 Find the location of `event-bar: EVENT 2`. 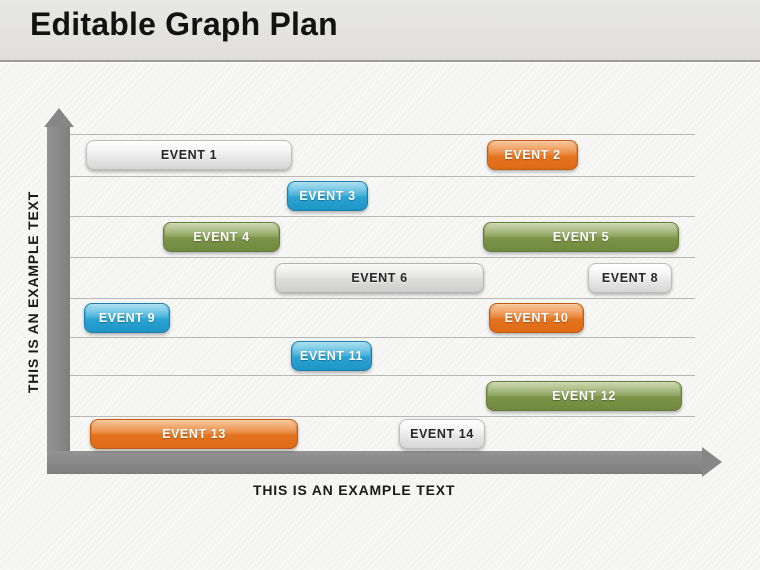

event-bar: EVENT 2 is located at coordinates (532, 155).